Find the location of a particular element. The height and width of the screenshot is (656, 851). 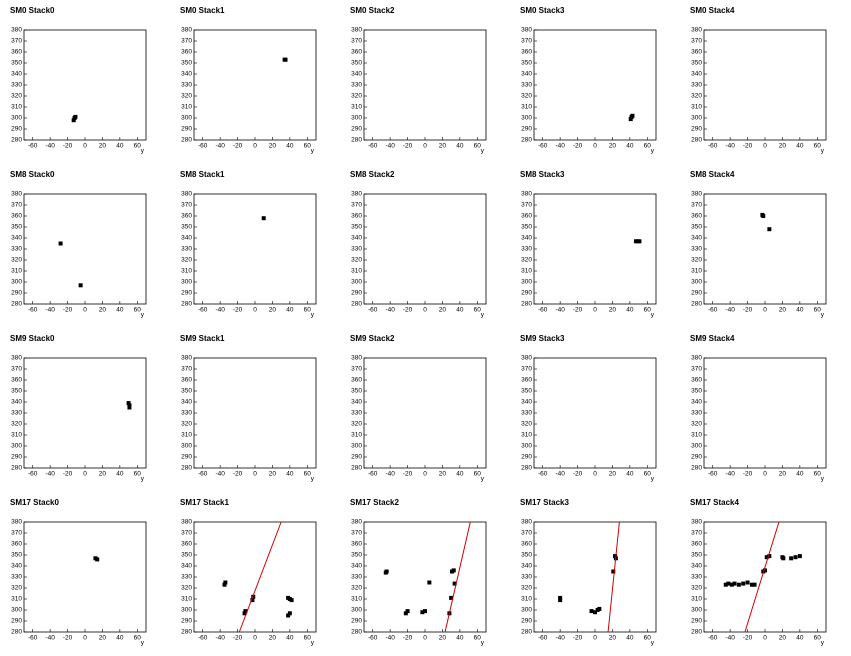

chart-title: SM8 Stack1 is located at coordinates (202, 174).